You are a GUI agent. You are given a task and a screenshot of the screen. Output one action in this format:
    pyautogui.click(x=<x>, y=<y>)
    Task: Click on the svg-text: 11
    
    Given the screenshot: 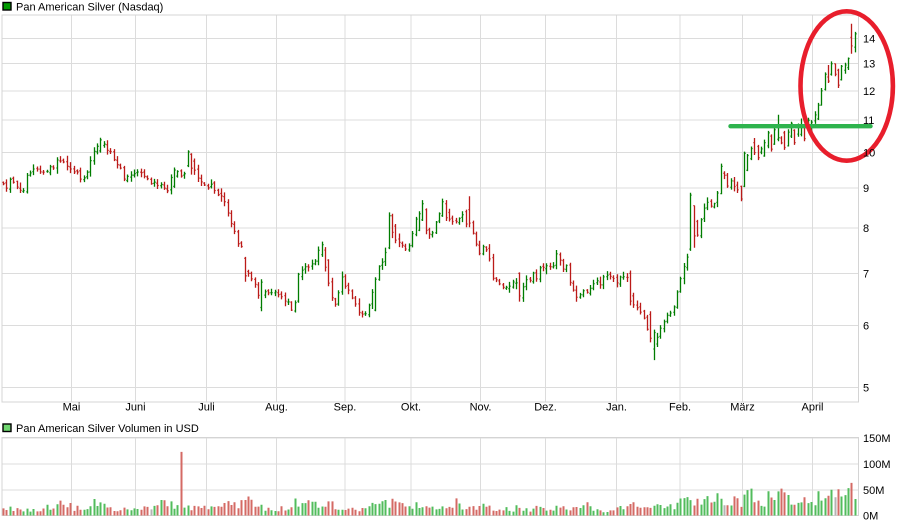 What is the action you would take?
    pyautogui.click(x=868, y=121)
    